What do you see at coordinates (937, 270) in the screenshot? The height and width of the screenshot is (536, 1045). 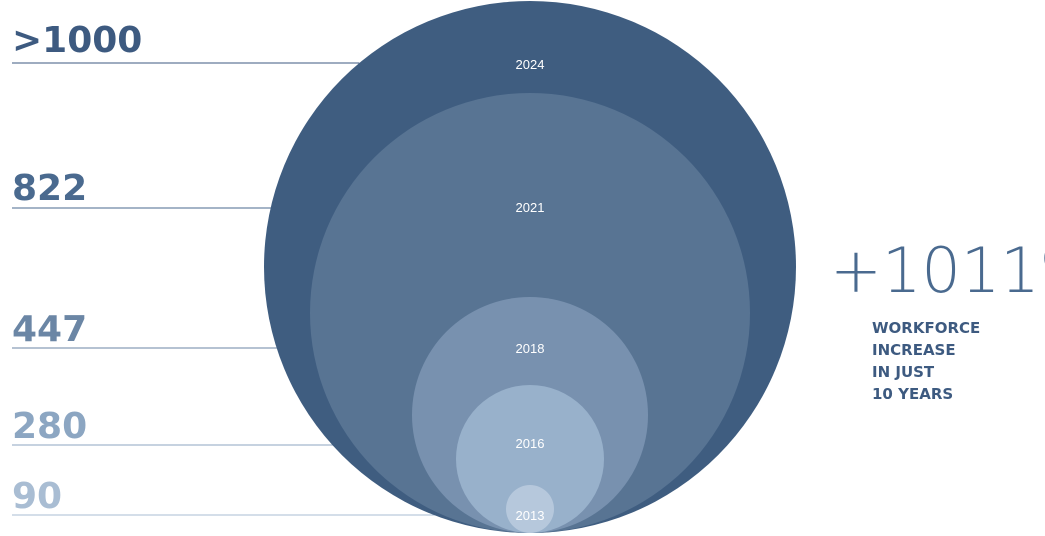 I see `headline-percent: +1011%` at bounding box center [937, 270].